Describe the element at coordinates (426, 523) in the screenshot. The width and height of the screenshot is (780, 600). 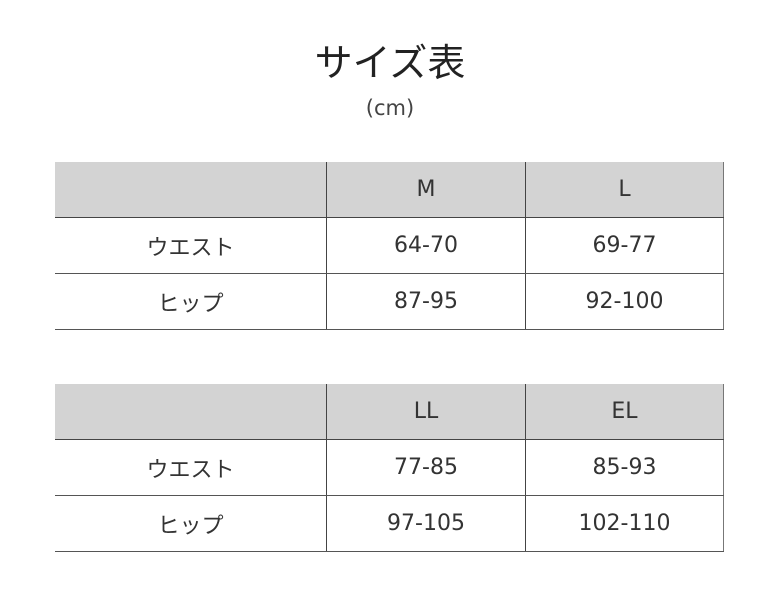
I see `value-cell: 97-105` at that location.